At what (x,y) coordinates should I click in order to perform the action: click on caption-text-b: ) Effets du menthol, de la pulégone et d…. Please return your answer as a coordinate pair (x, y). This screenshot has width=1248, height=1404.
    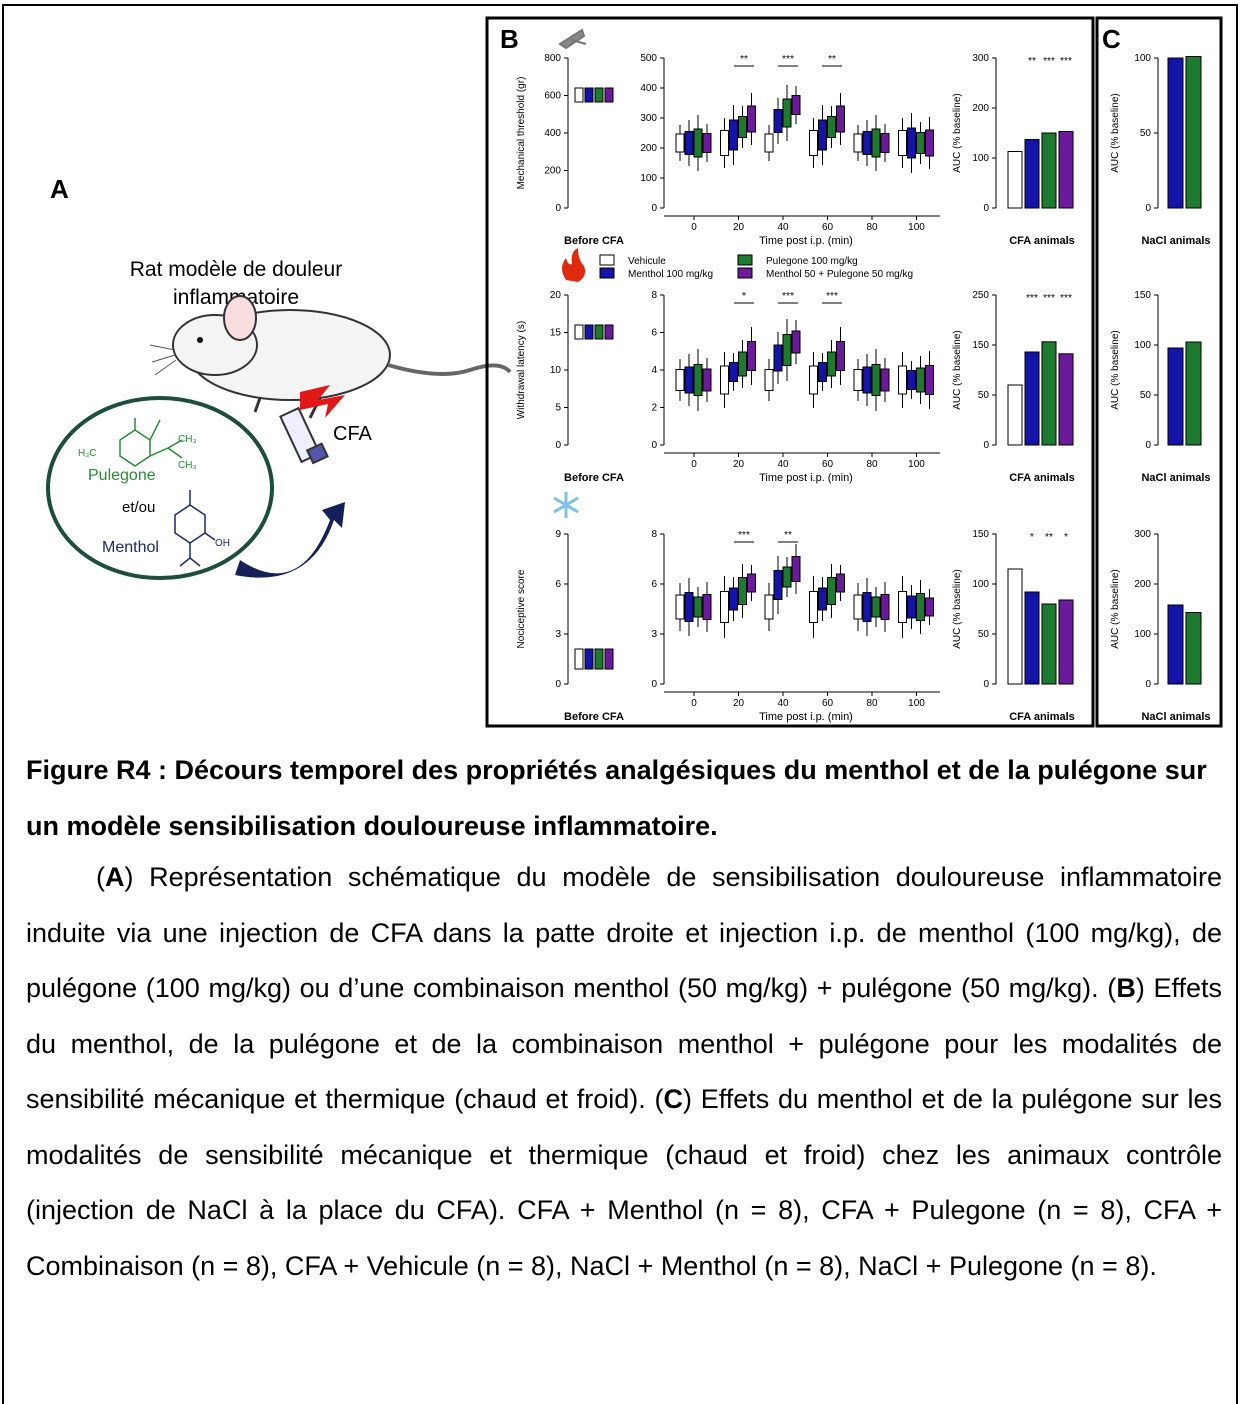
    Looking at the image, I should click on (624, 1043).